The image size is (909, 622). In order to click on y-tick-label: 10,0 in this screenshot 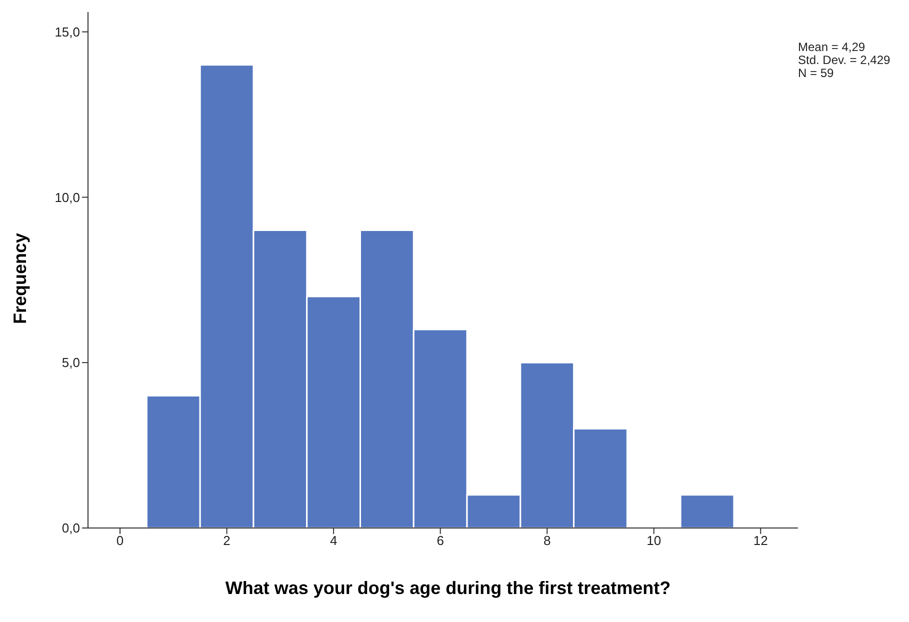, I will do `click(67, 197)`.